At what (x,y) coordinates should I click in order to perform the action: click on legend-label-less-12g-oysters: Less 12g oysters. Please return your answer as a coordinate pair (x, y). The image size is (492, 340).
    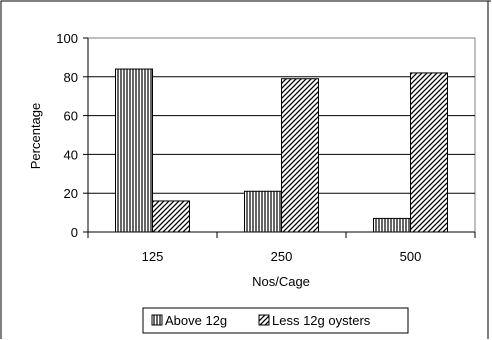
    Looking at the image, I should click on (321, 320).